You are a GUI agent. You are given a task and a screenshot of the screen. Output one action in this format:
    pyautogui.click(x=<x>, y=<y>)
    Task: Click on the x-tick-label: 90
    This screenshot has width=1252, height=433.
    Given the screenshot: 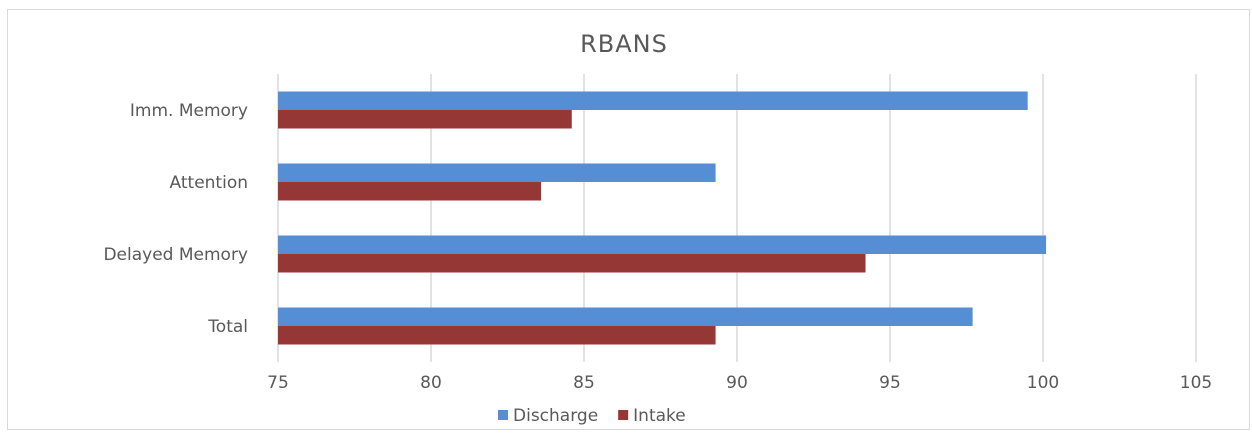 What is the action you would take?
    pyautogui.click(x=737, y=383)
    